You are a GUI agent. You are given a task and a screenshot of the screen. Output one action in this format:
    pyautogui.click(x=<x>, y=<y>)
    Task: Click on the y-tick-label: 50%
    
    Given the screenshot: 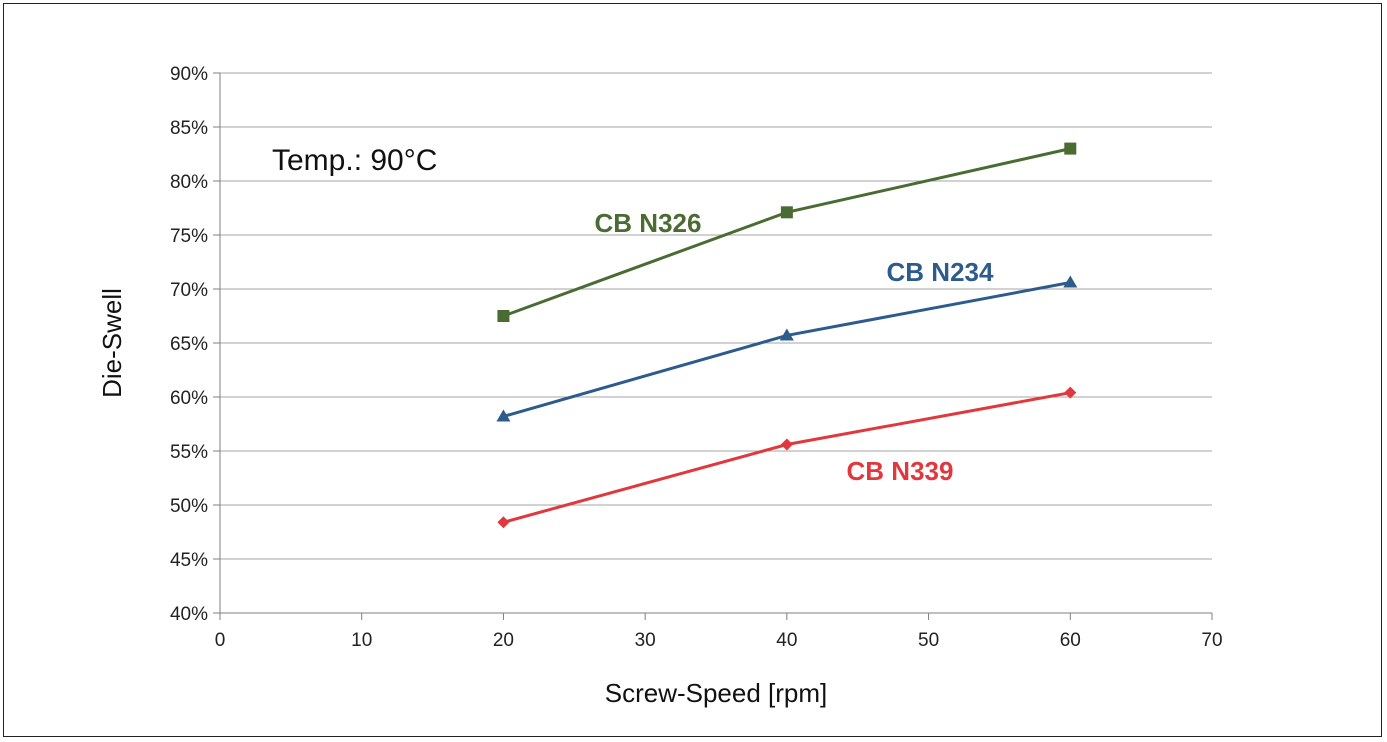 What is the action you would take?
    pyautogui.click(x=189, y=506)
    